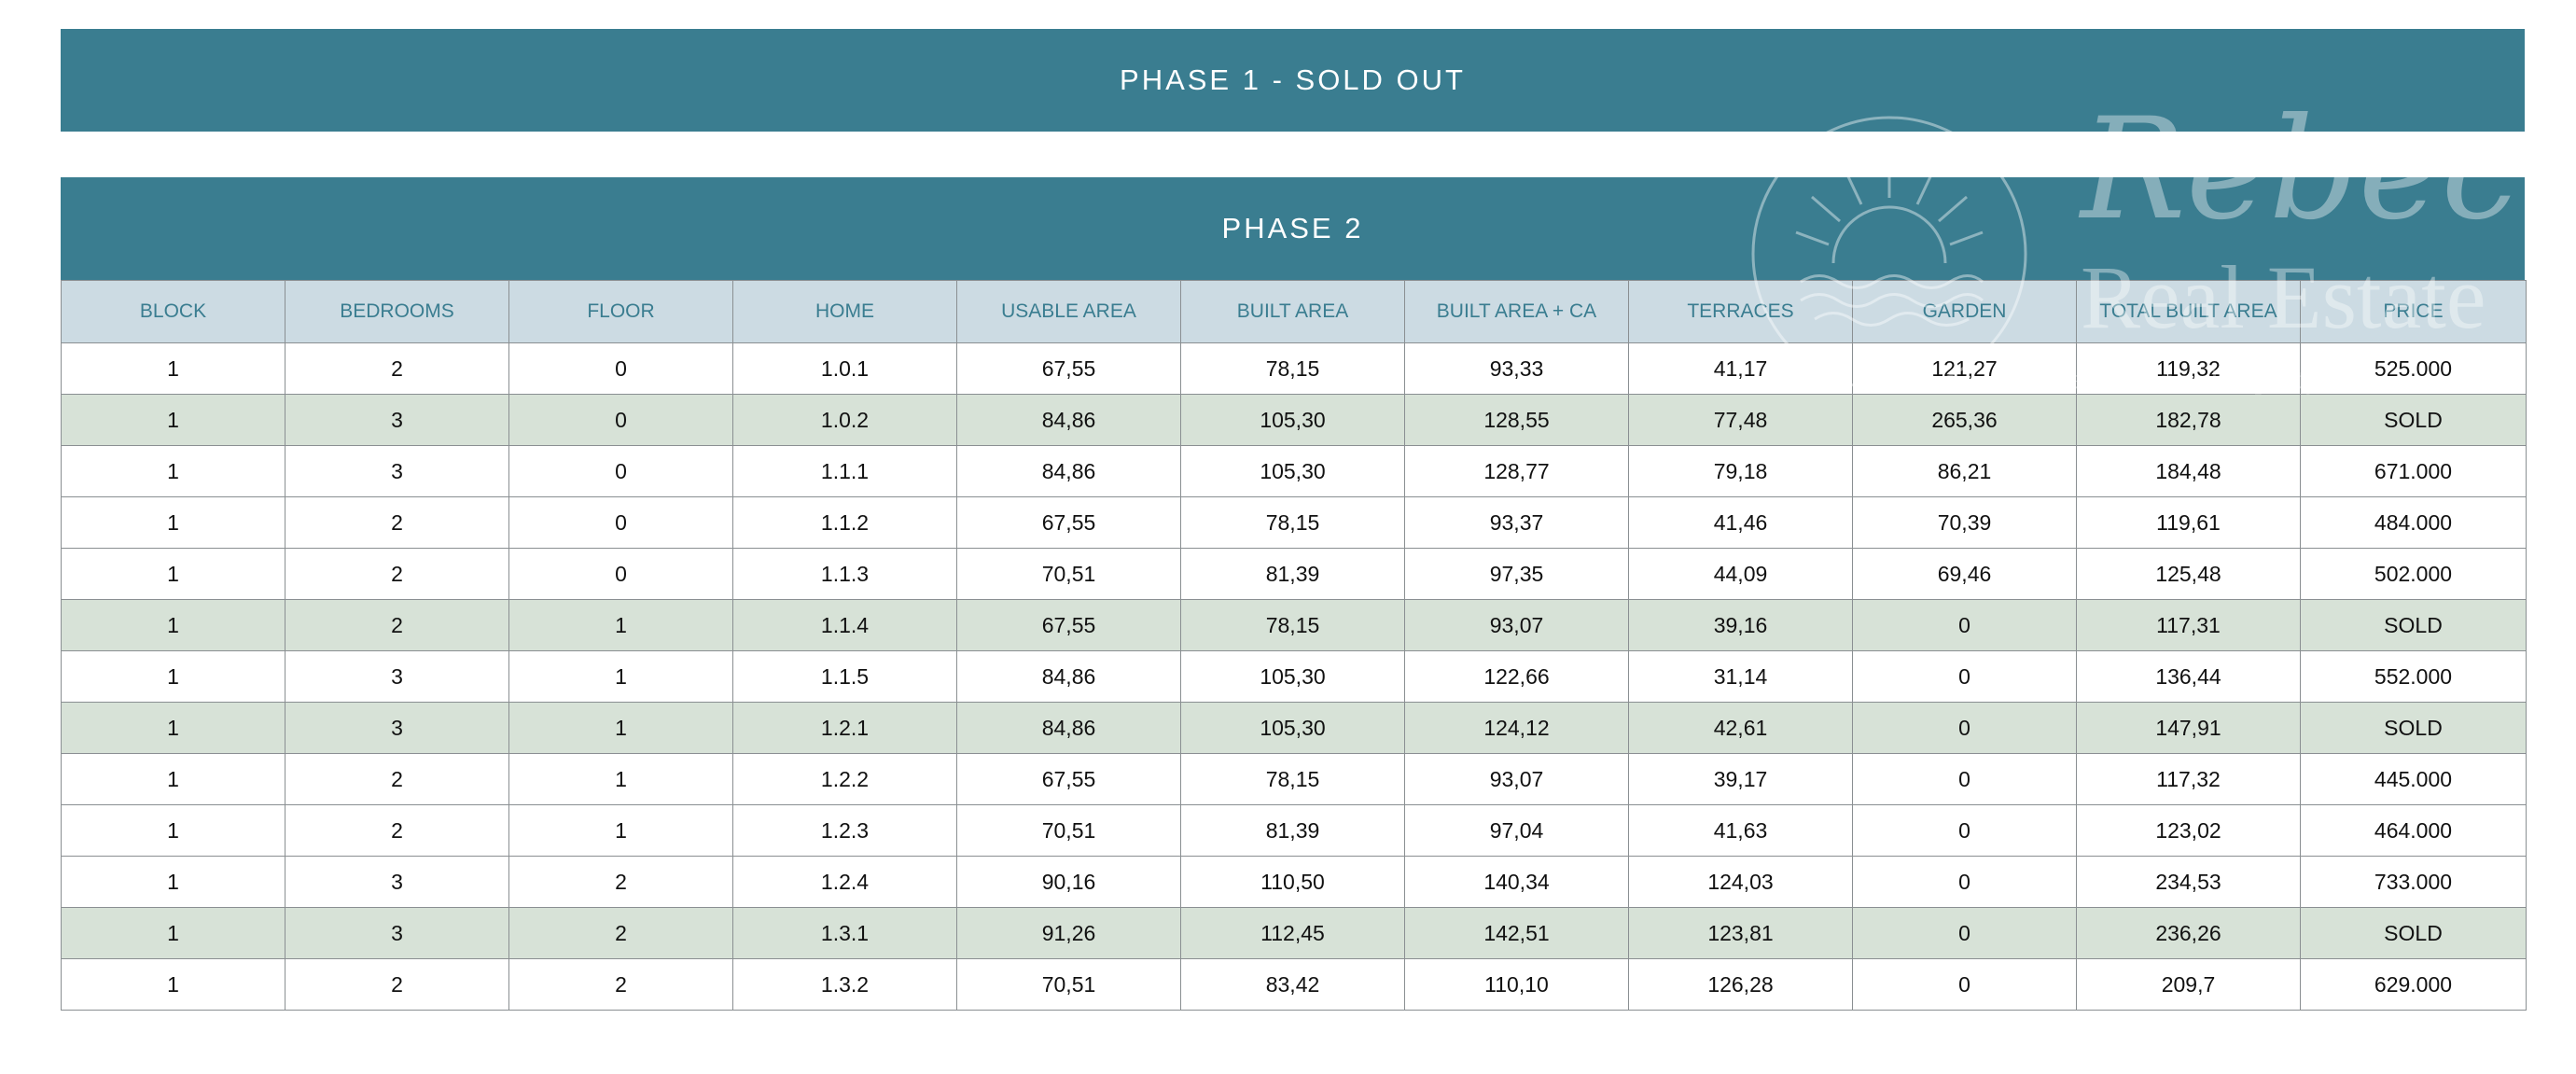 The image size is (2576, 1074). Describe the element at coordinates (1740, 368) in the screenshot. I see `table-cell: 41,17` at that location.